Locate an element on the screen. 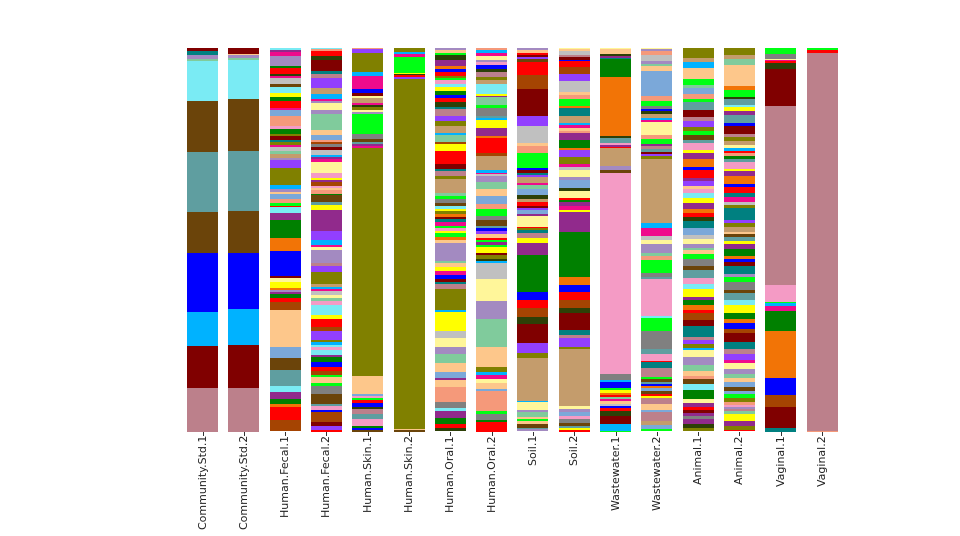  x-tick-label: Vaginal.2 is located at coordinates (821, 461).